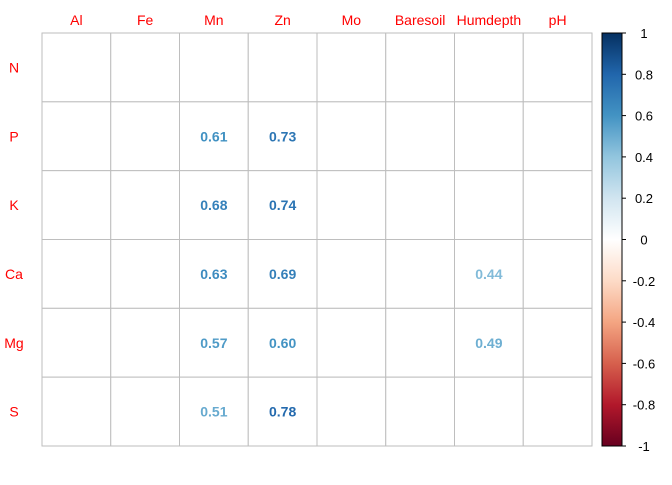 This screenshot has width=672, height=485. What do you see at coordinates (644, 363) in the screenshot?
I see `colorbar-tick-label: -0.6` at bounding box center [644, 363].